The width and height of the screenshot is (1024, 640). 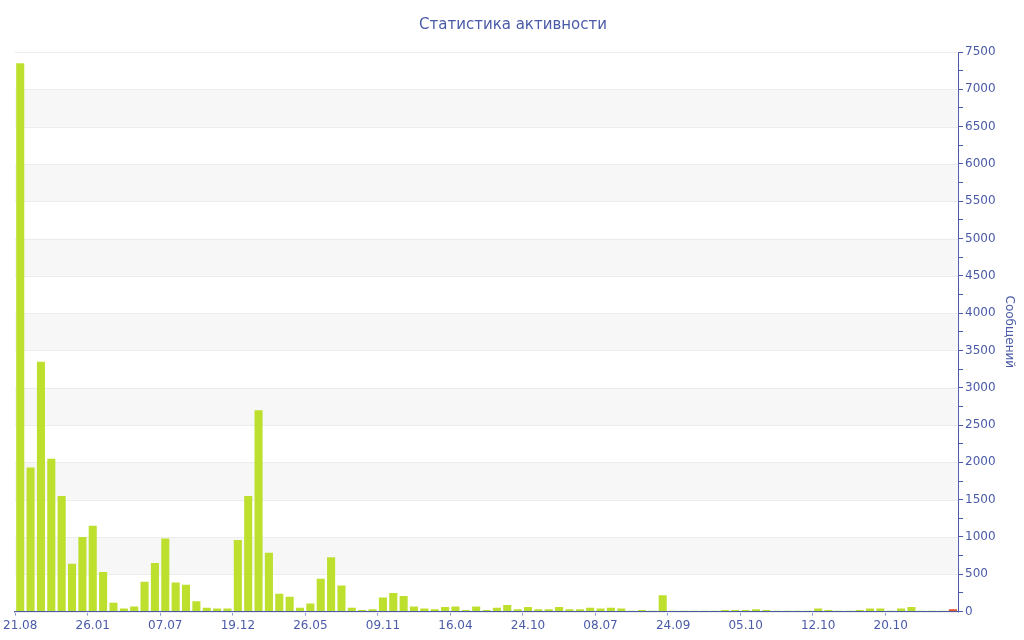 What do you see at coordinates (980, 461) in the screenshot?
I see `y-tick-label: 2000` at bounding box center [980, 461].